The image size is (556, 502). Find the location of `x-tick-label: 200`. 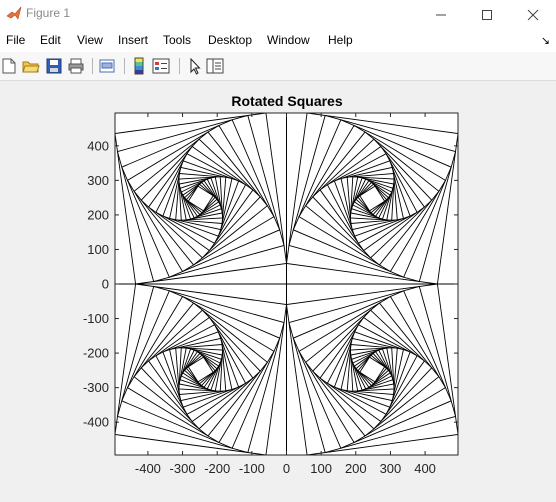

x-tick-label: 200 is located at coordinates (356, 468).